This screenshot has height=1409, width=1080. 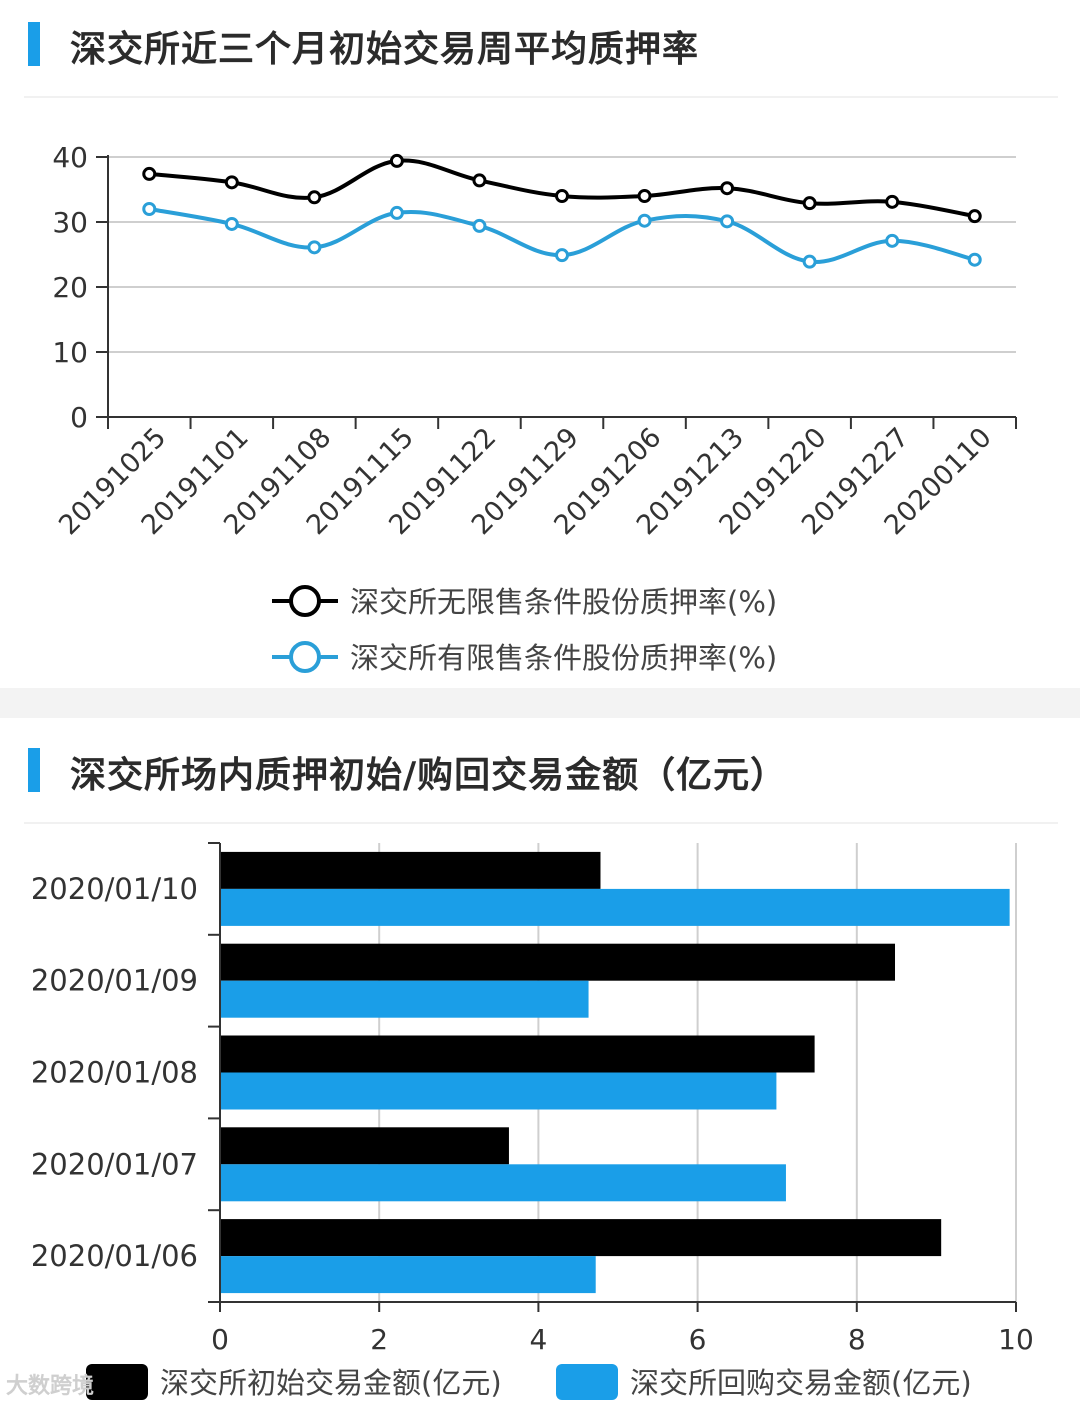 What do you see at coordinates (50, 1386) in the screenshot?
I see `watermark-logo: 大数跨境` at bounding box center [50, 1386].